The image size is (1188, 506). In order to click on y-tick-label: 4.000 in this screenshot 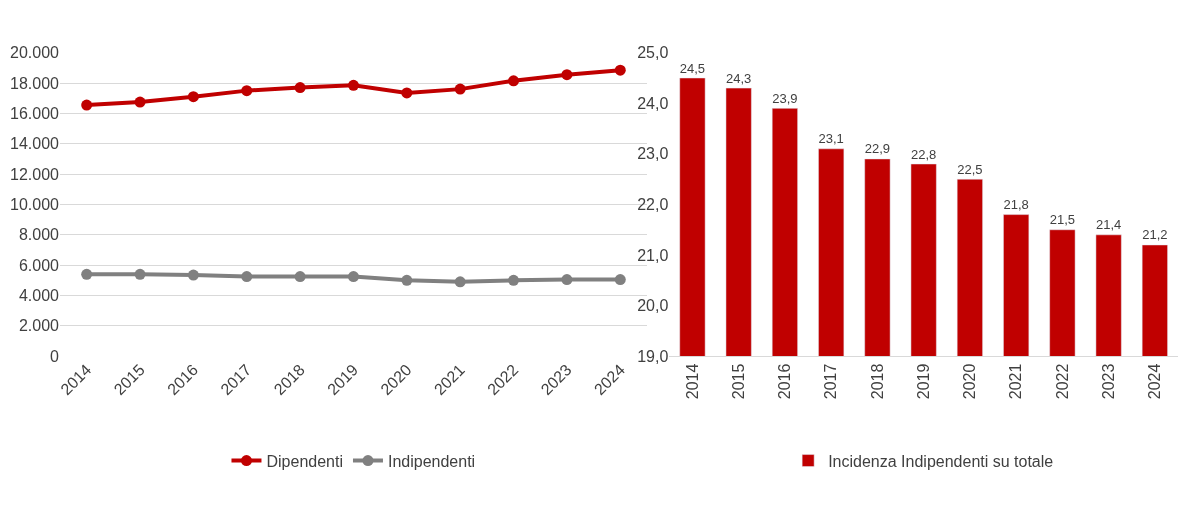, I will do `click(39, 296)`.